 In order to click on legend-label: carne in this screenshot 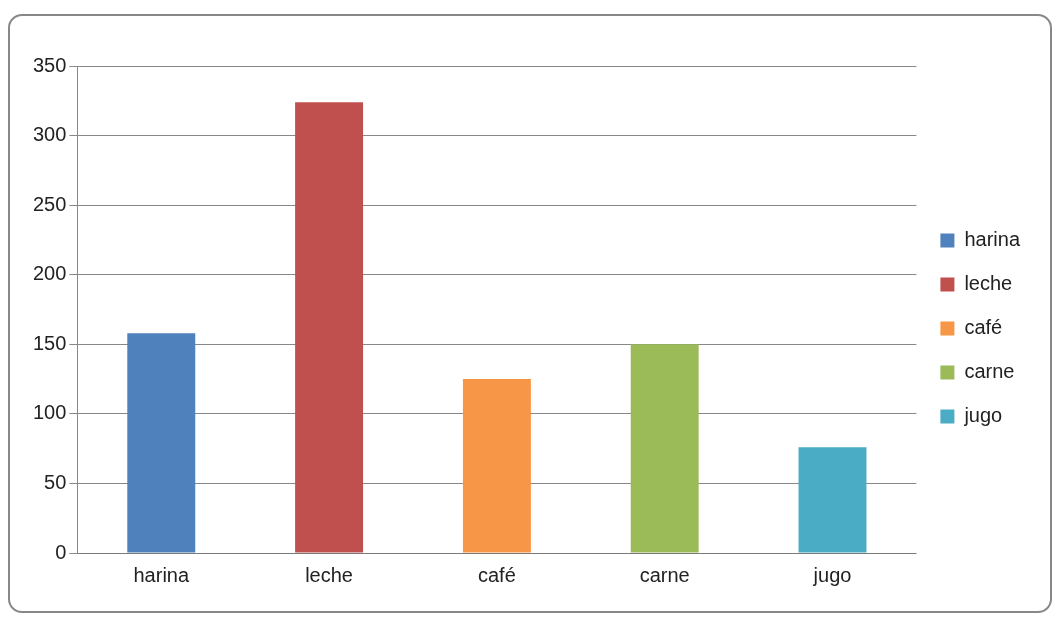, I will do `click(989, 371)`.